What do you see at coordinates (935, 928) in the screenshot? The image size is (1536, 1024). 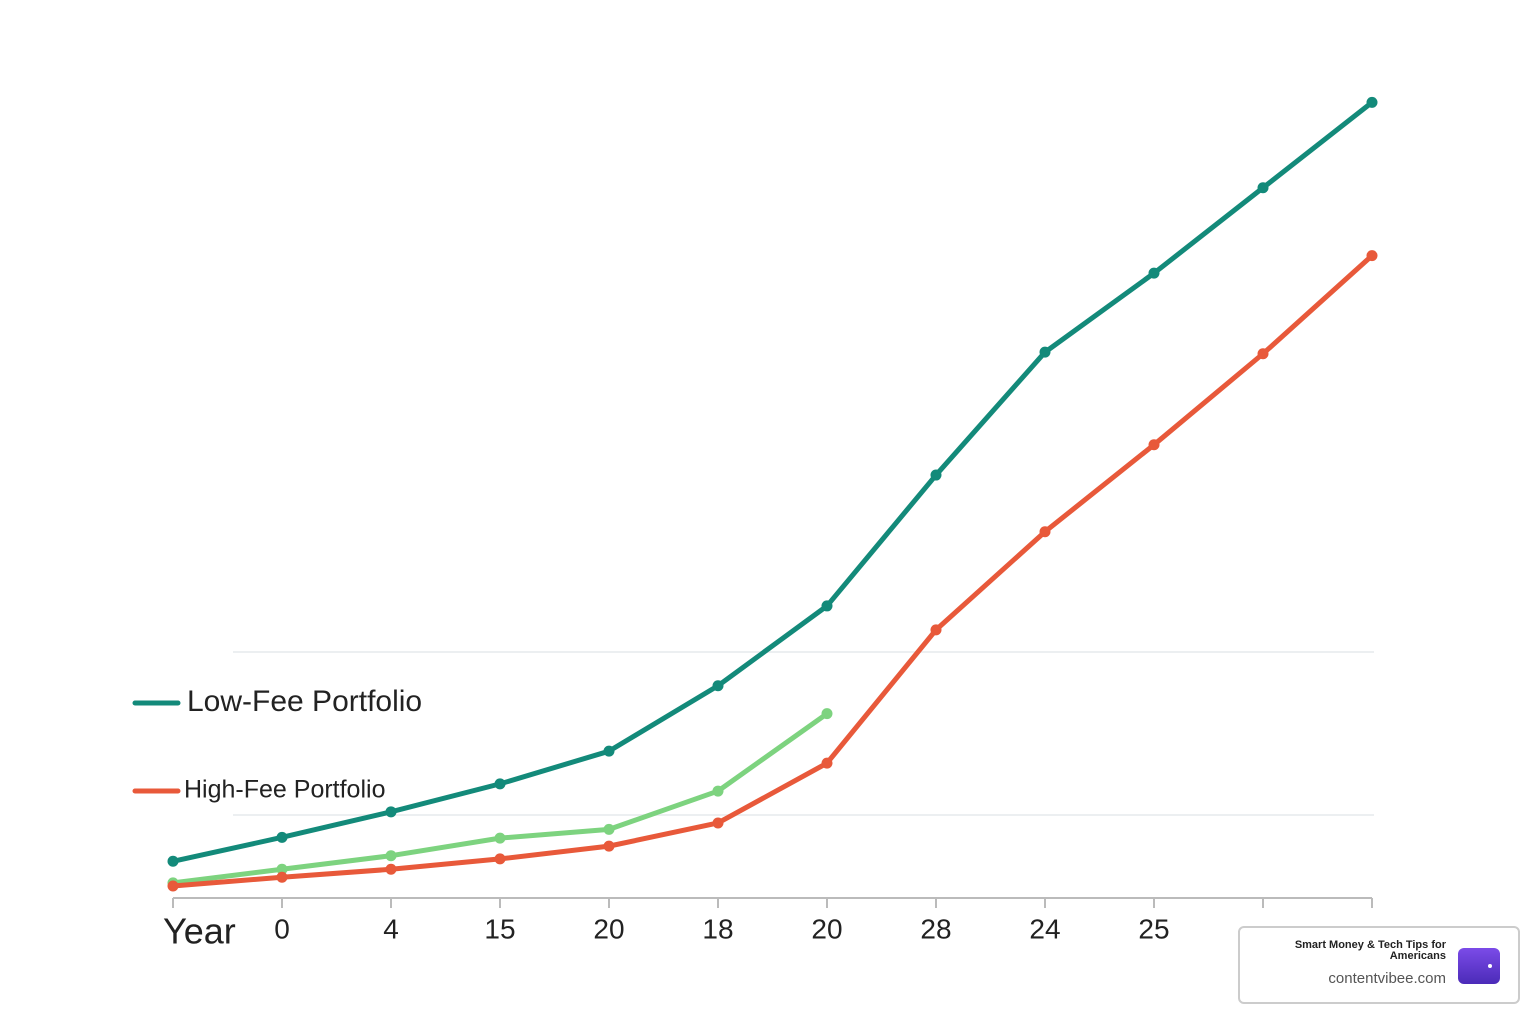 I see `x-tick-label: 28` at bounding box center [935, 928].